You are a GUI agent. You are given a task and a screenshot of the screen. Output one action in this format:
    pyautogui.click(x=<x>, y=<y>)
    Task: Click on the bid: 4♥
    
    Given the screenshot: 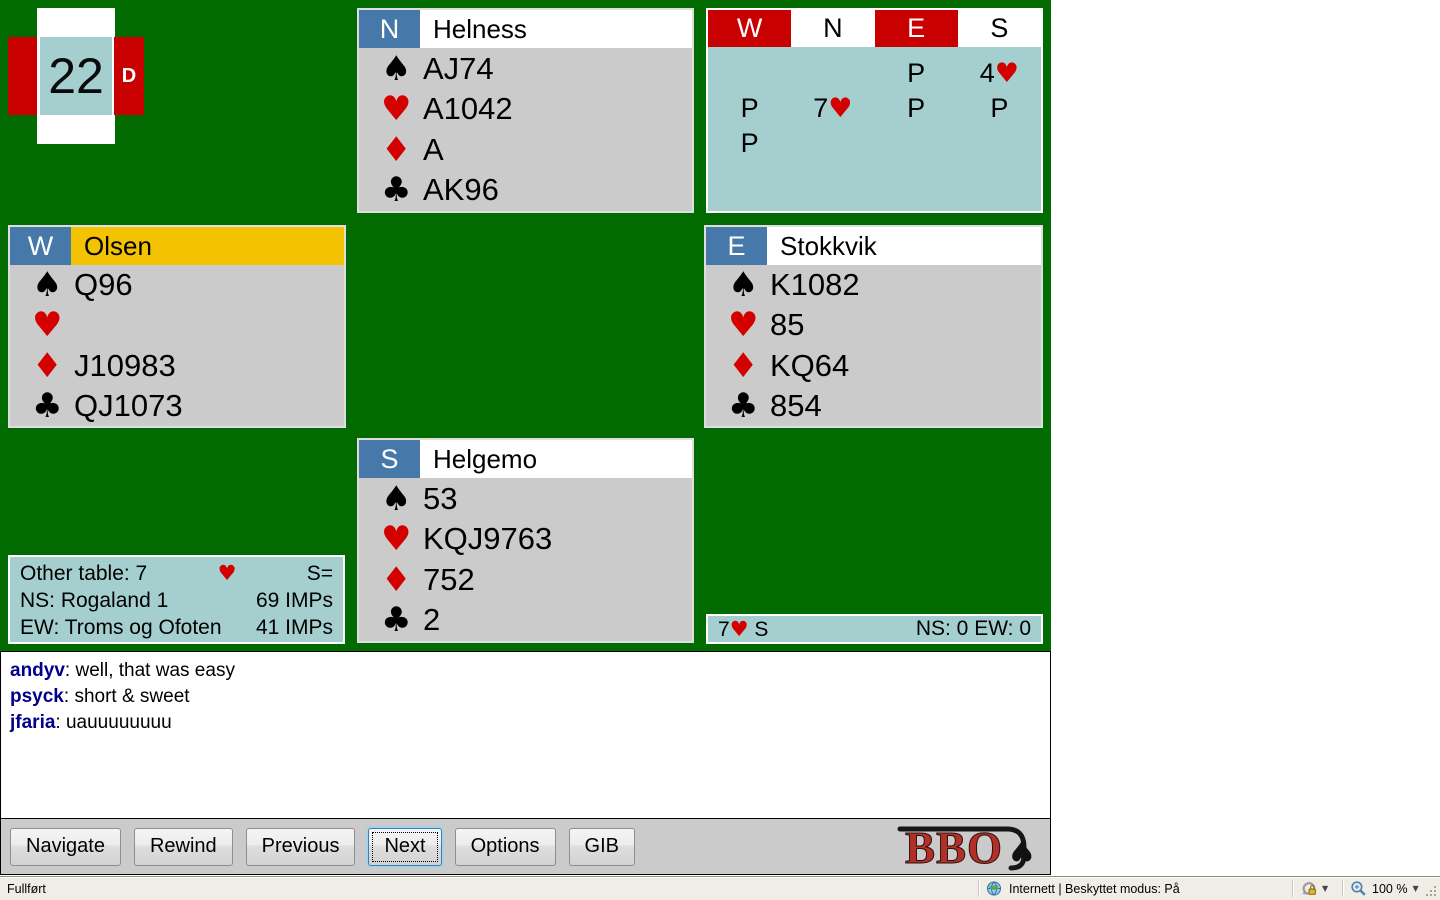 What is the action you would take?
    pyautogui.click(x=999, y=73)
    